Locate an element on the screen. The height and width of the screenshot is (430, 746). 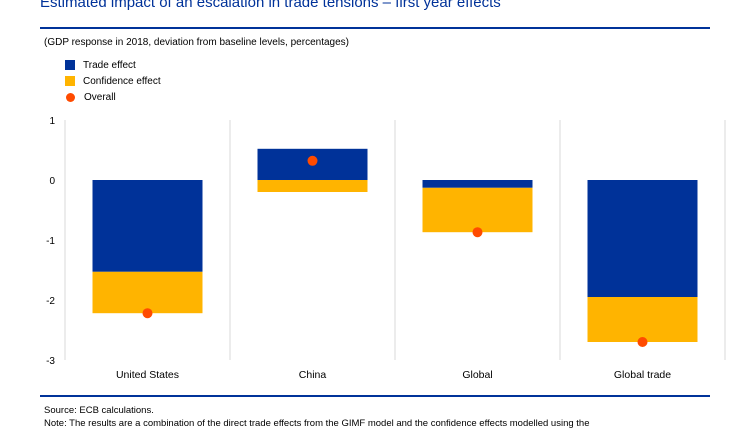
legend-label-trade: Trade effect is located at coordinates (109, 65).